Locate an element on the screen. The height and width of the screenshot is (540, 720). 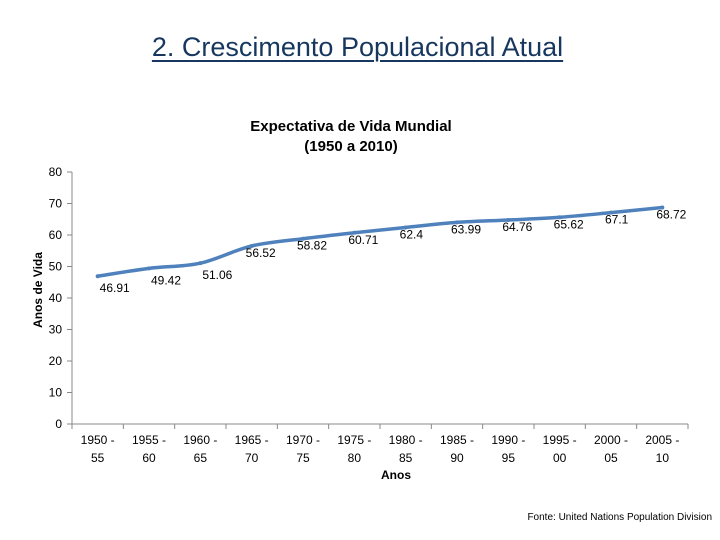
data-label: 60.71 is located at coordinates (363, 240).